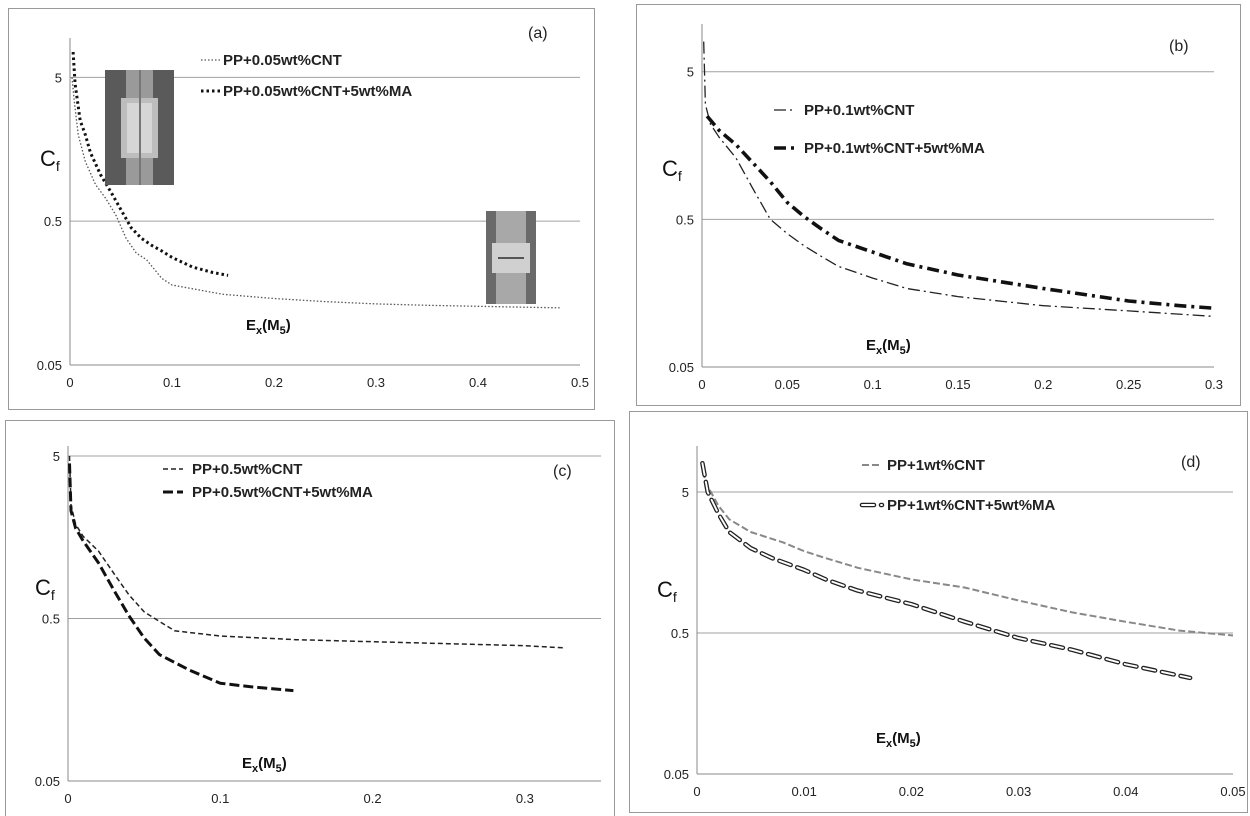 The height and width of the screenshot is (816, 1250). What do you see at coordinates (969, 791) in the screenshot?
I see `x-tick-labels: 0 0.01 0.02 0.03 0.04 0.05` at bounding box center [969, 791].